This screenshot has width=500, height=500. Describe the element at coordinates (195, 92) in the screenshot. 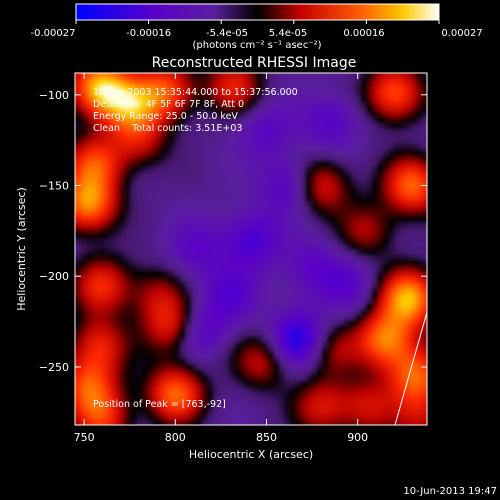

I see `info-line-time: 10-Jun-2003 15:35:44.000 to 15:37:56.000` at that location.